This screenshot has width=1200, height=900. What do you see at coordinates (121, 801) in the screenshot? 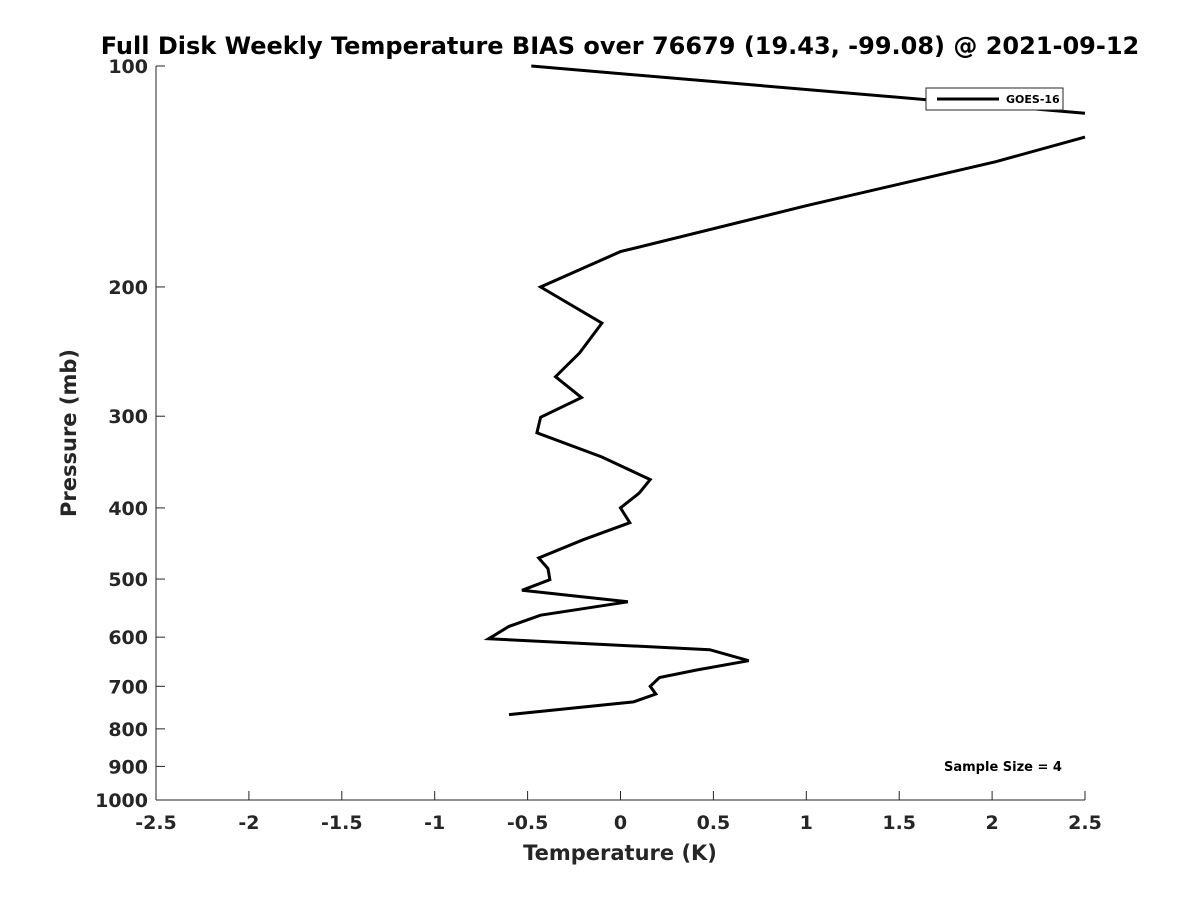
I see `y-tick-label: 1000` at bounding box center [121, 801].